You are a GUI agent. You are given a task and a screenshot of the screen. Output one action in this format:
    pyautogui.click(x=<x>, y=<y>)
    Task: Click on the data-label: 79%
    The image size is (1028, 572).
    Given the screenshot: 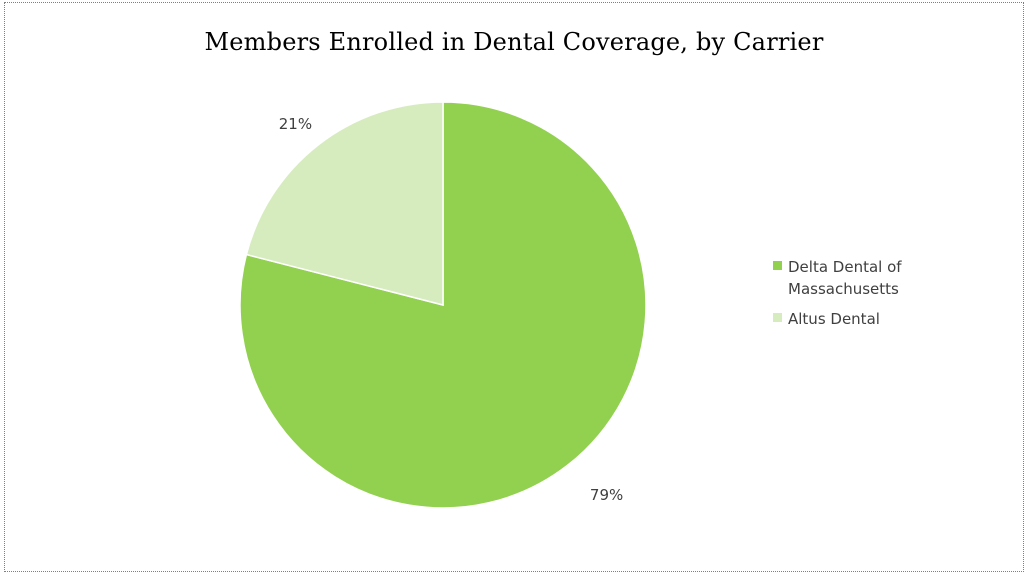 What is the action you would take?
    pyautogui.click(x=606, y=495)
    